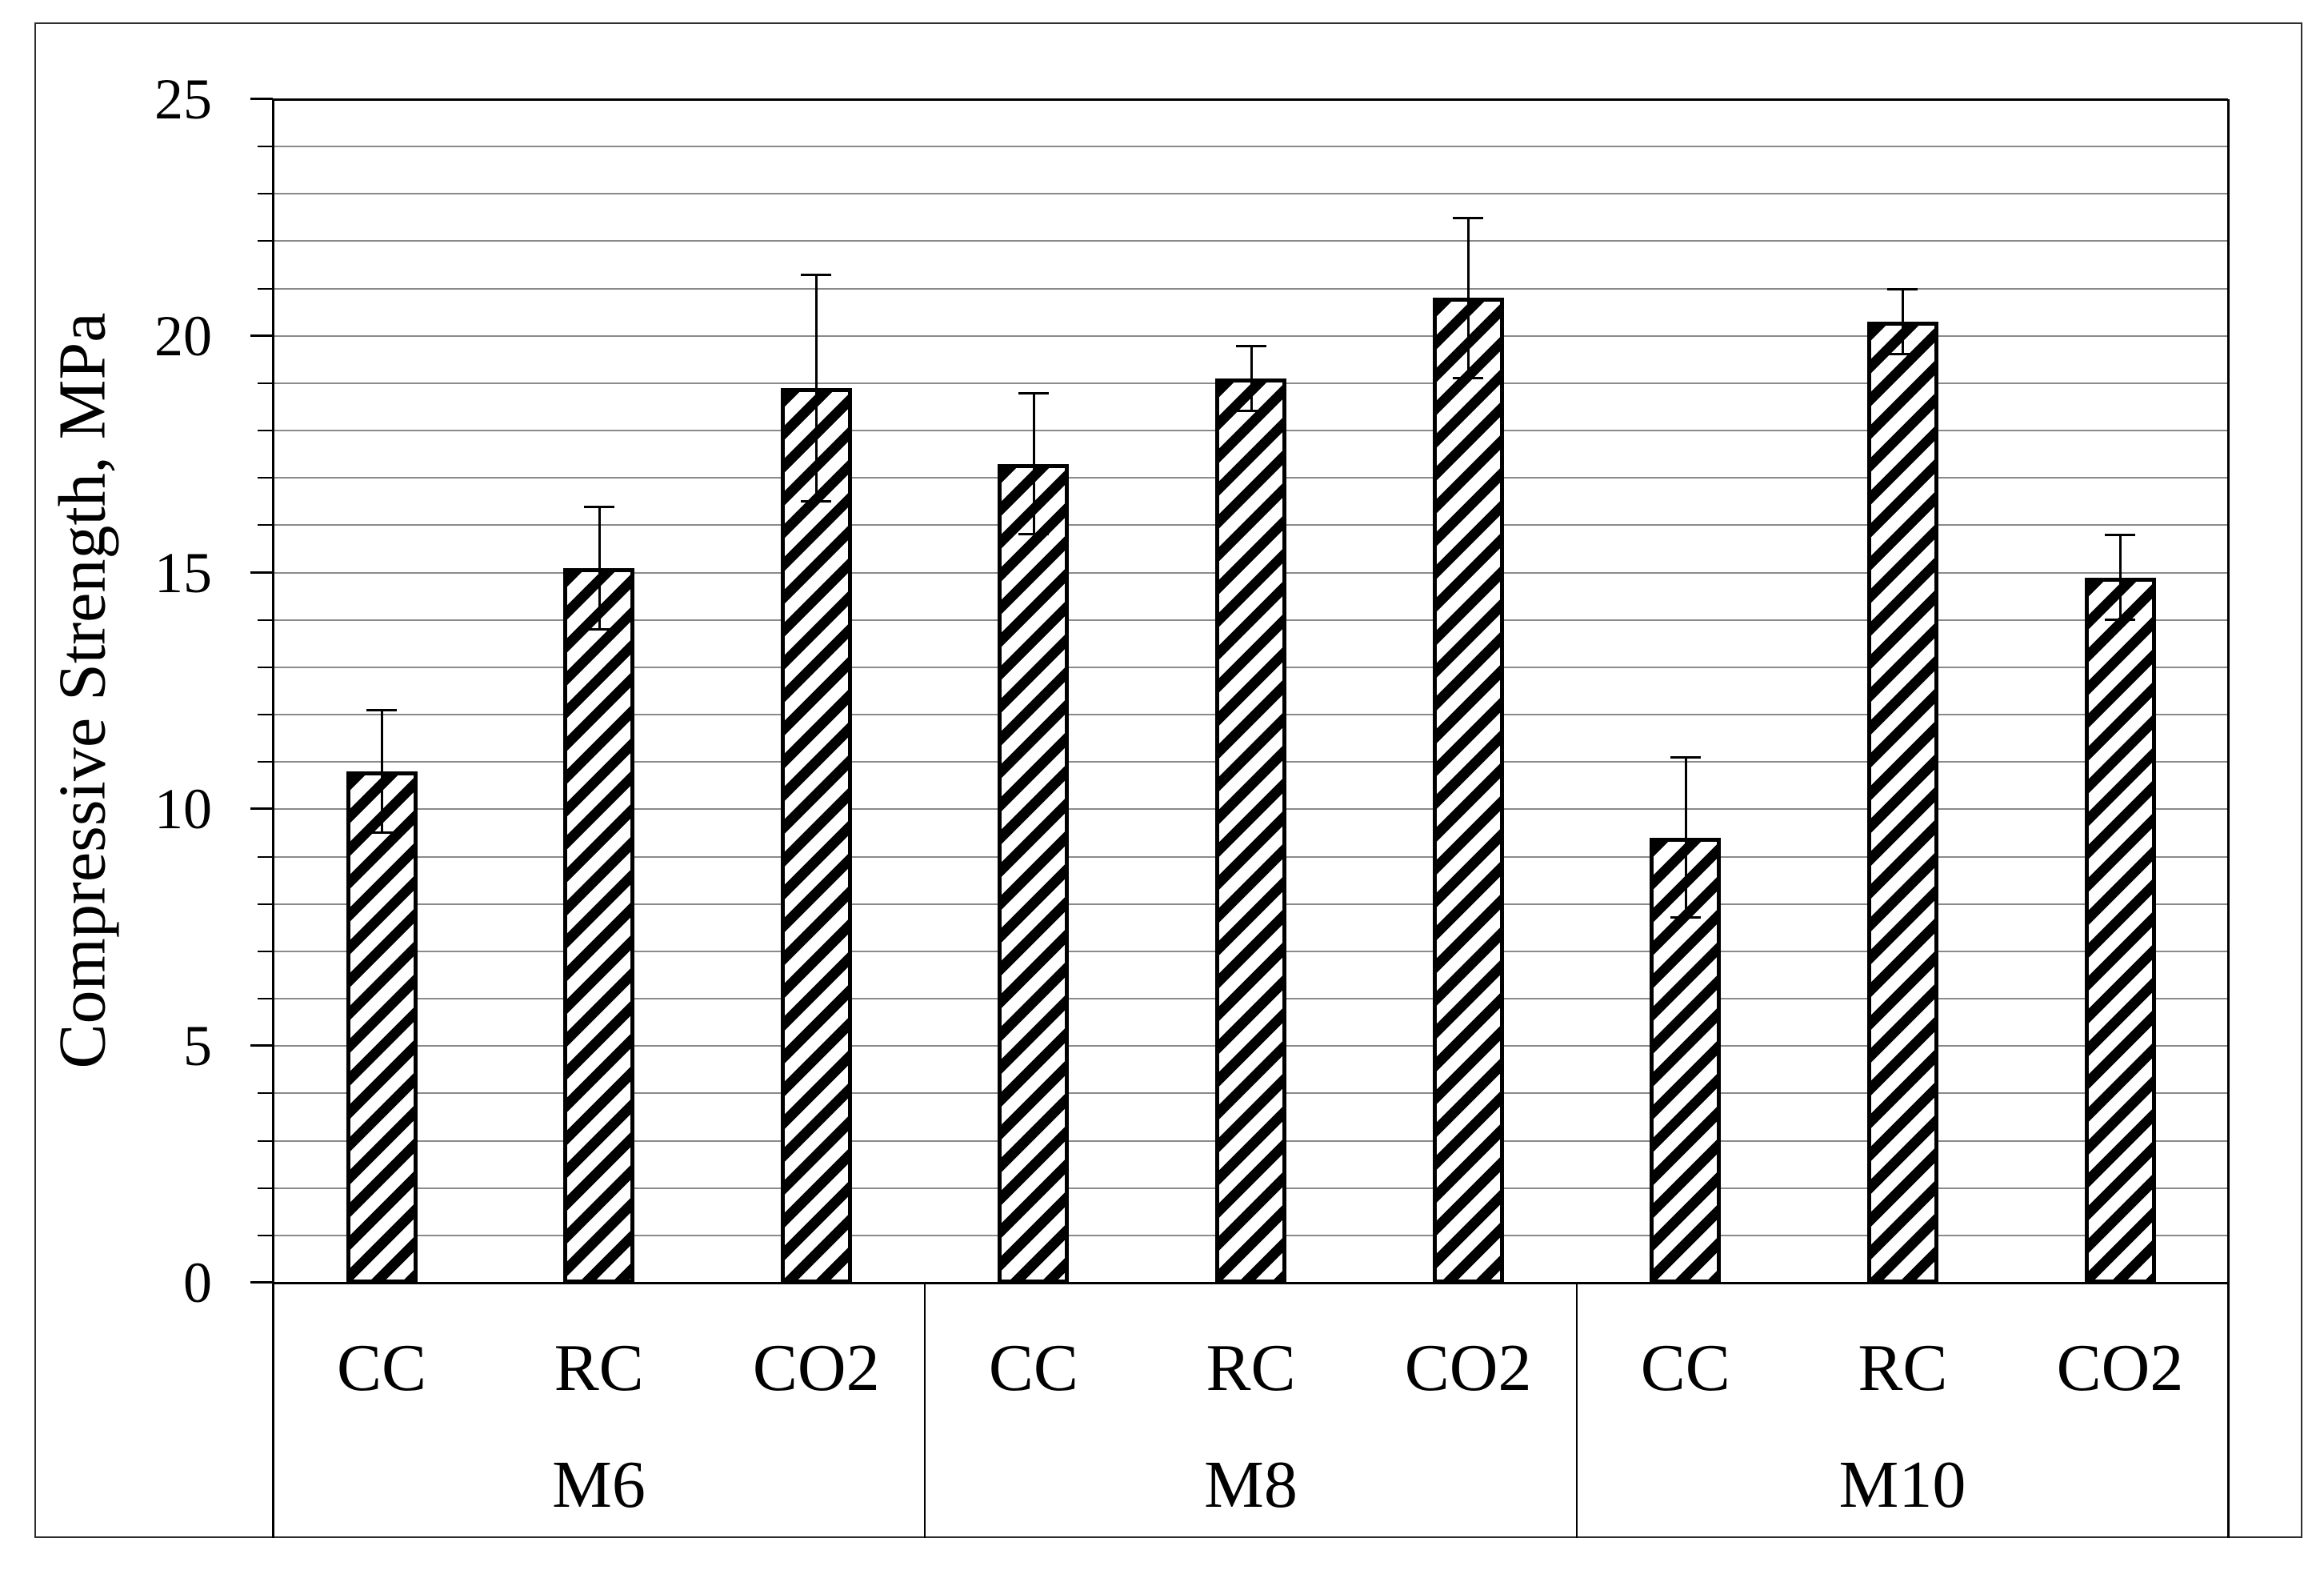  I want to click on bar-M8-RC, so click(1250, 831).